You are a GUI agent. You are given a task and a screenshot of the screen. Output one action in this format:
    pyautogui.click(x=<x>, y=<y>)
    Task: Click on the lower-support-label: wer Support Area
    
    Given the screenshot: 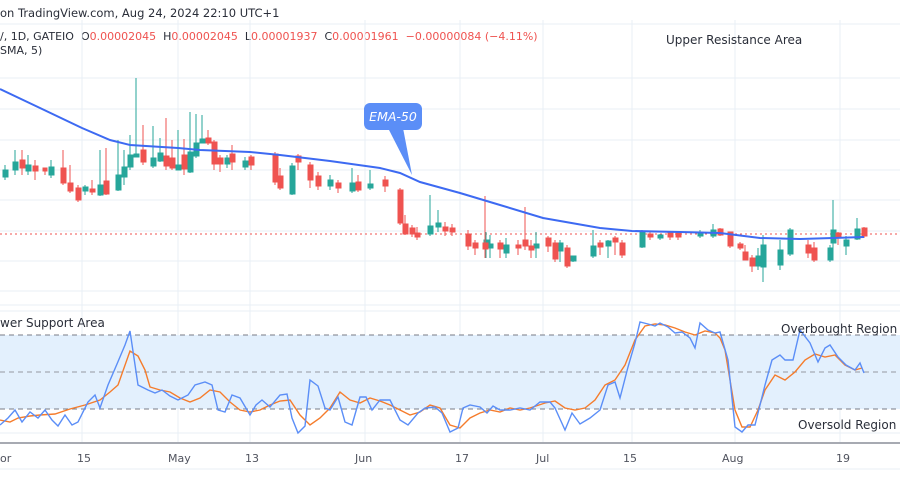 What is the action you would take?
    pyautogui.click(x=52, y=323)
    